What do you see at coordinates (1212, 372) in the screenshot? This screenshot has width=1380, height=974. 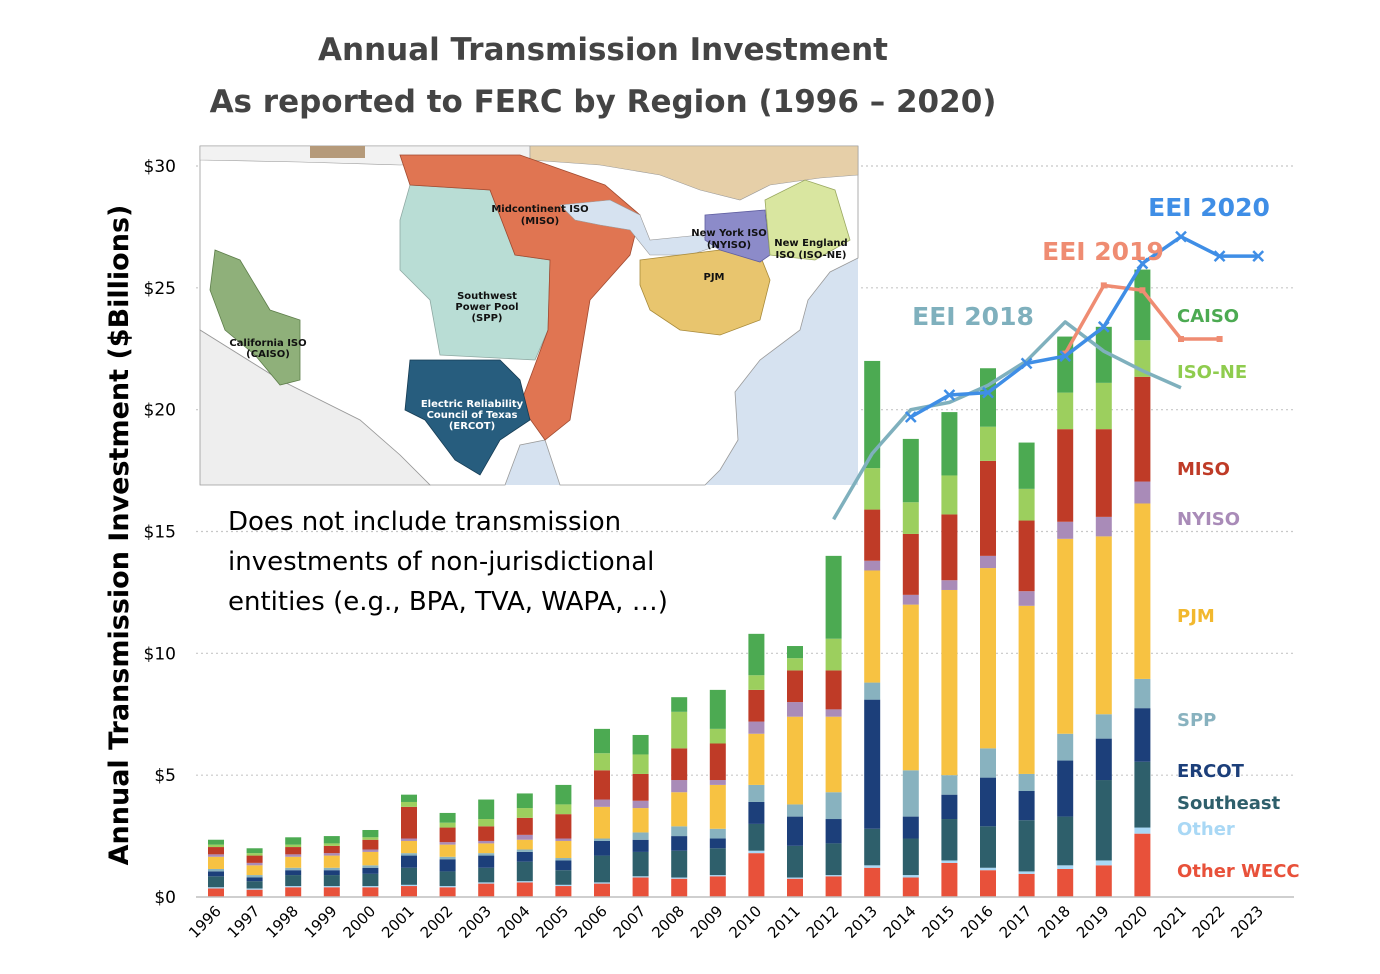 I see `legend-label: ISO-NE` at bounding box center [1212, 372].